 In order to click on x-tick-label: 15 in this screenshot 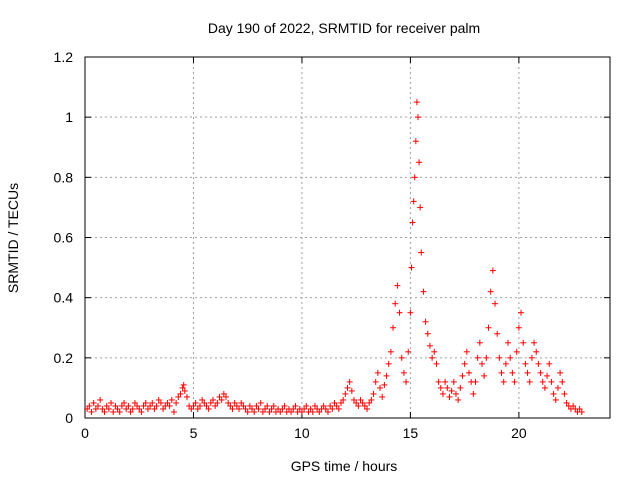, I will do `click(411, 433)`.